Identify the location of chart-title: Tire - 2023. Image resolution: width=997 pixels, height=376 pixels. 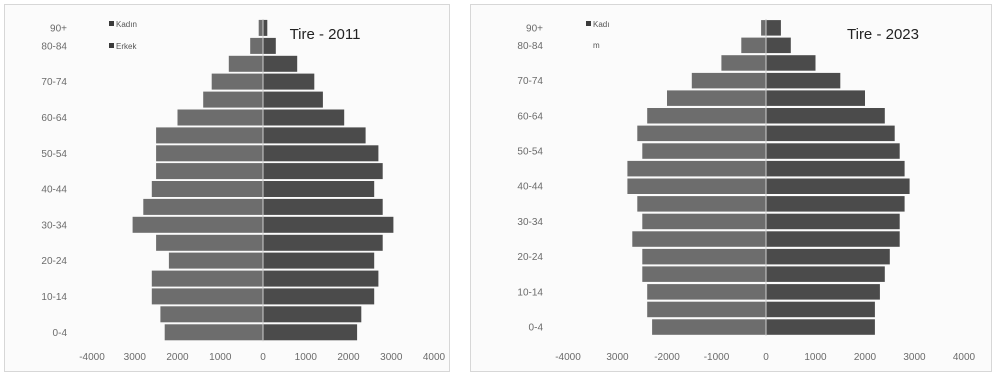
(883, 34).